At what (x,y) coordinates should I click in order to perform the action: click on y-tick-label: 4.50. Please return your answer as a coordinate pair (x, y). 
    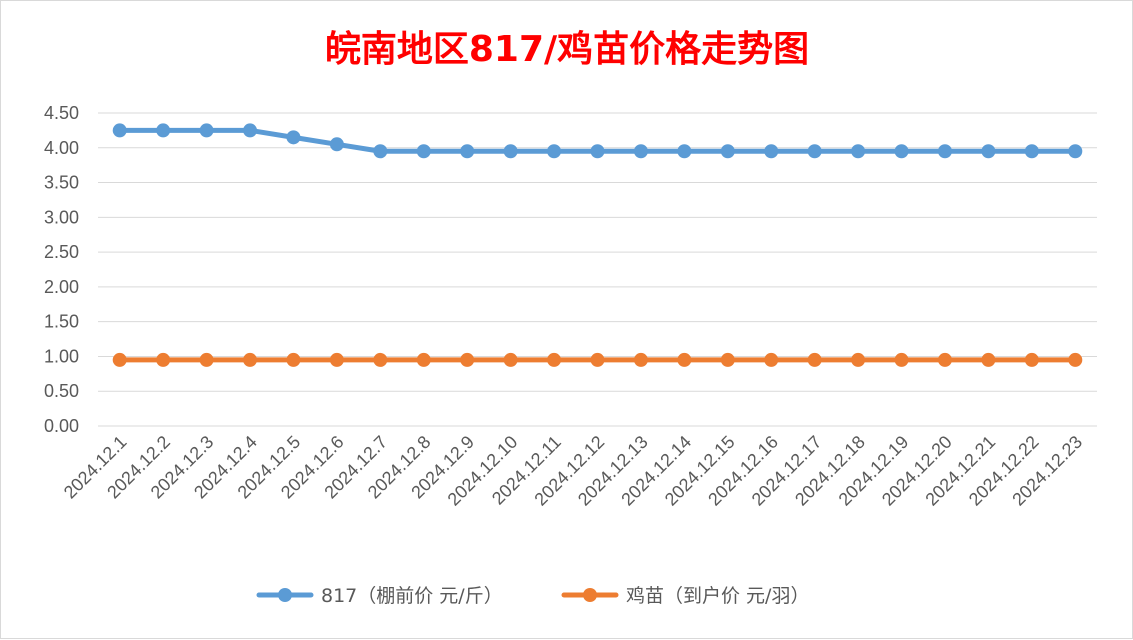
    Looking at the image, I should click on (61, 113).